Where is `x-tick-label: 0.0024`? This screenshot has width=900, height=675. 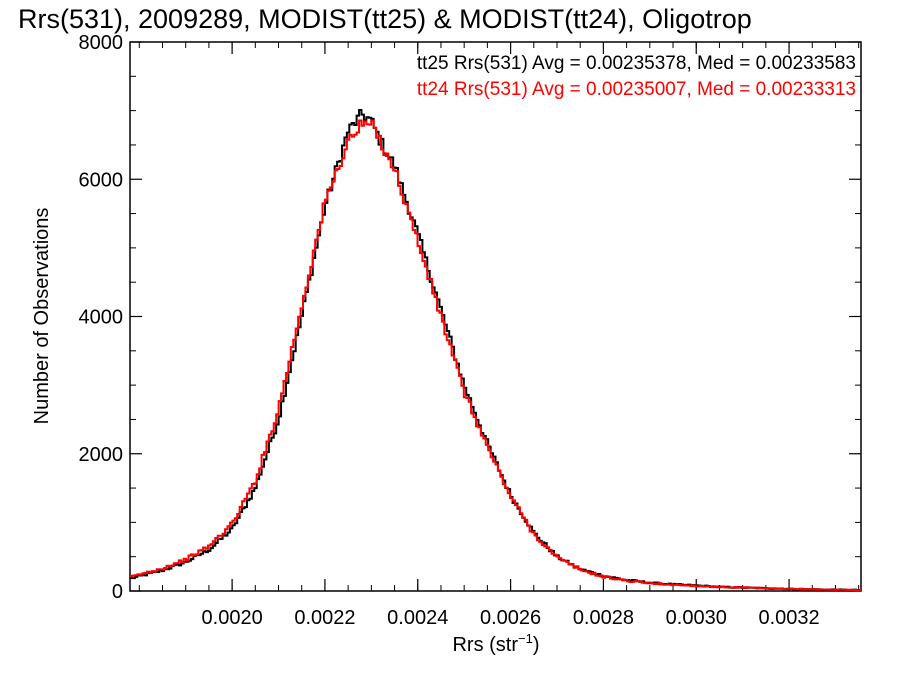
x-tick-label: 0.0024 is located at coordinates (417, 618).